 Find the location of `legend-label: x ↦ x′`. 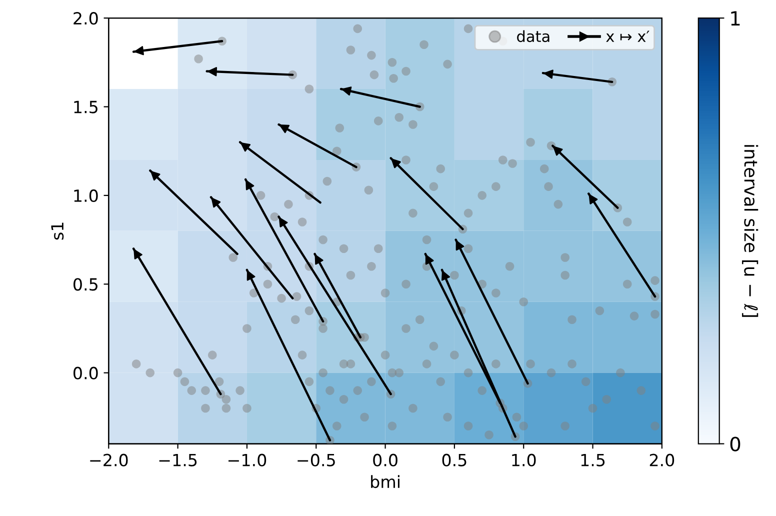

legend-label: x ↦ x′ is located at coordinates (628, 36).